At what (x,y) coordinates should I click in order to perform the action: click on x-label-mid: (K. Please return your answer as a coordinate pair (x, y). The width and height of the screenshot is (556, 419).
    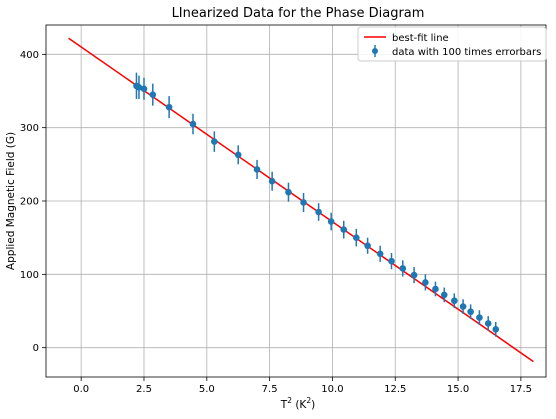
    Looking at the image, I should click on (299, 405).